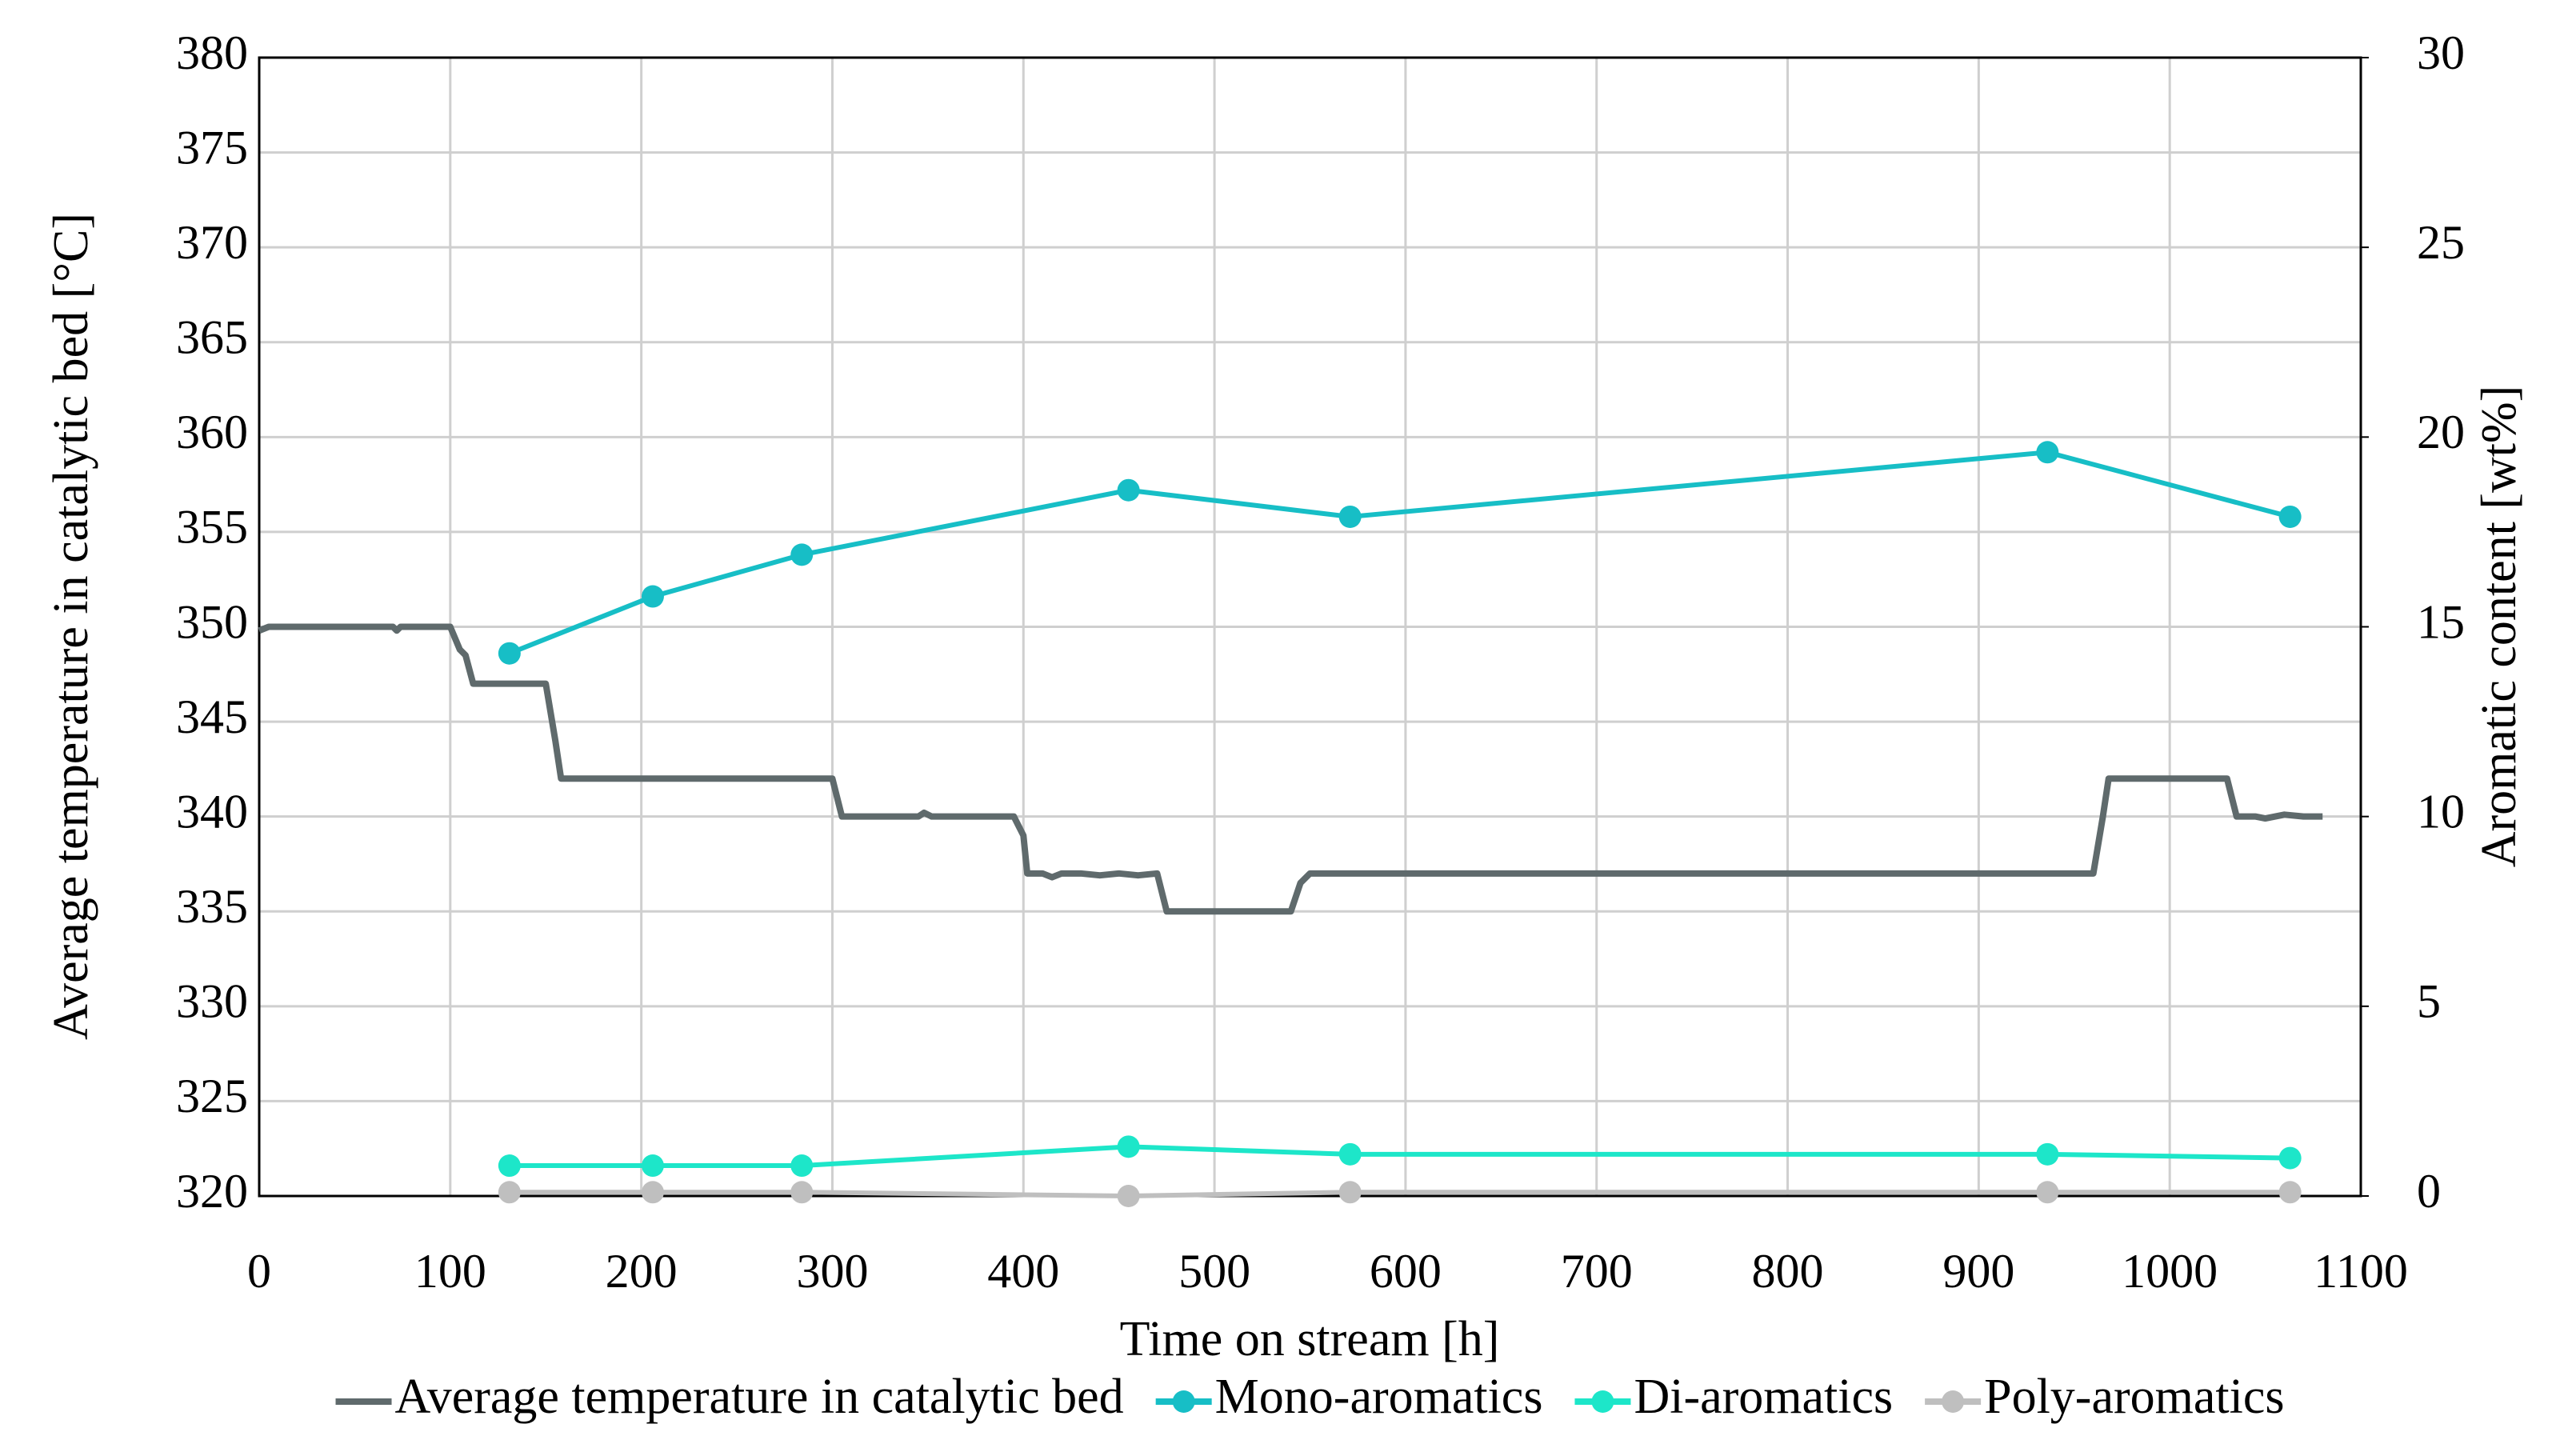 The height and width of the screenshot is (1456, 2556). What do you see at coordinates (759, 1397) in the screenshot?
I see `legend-label: Average temperature in catalytic bed` at bounding box center [759, 1397].